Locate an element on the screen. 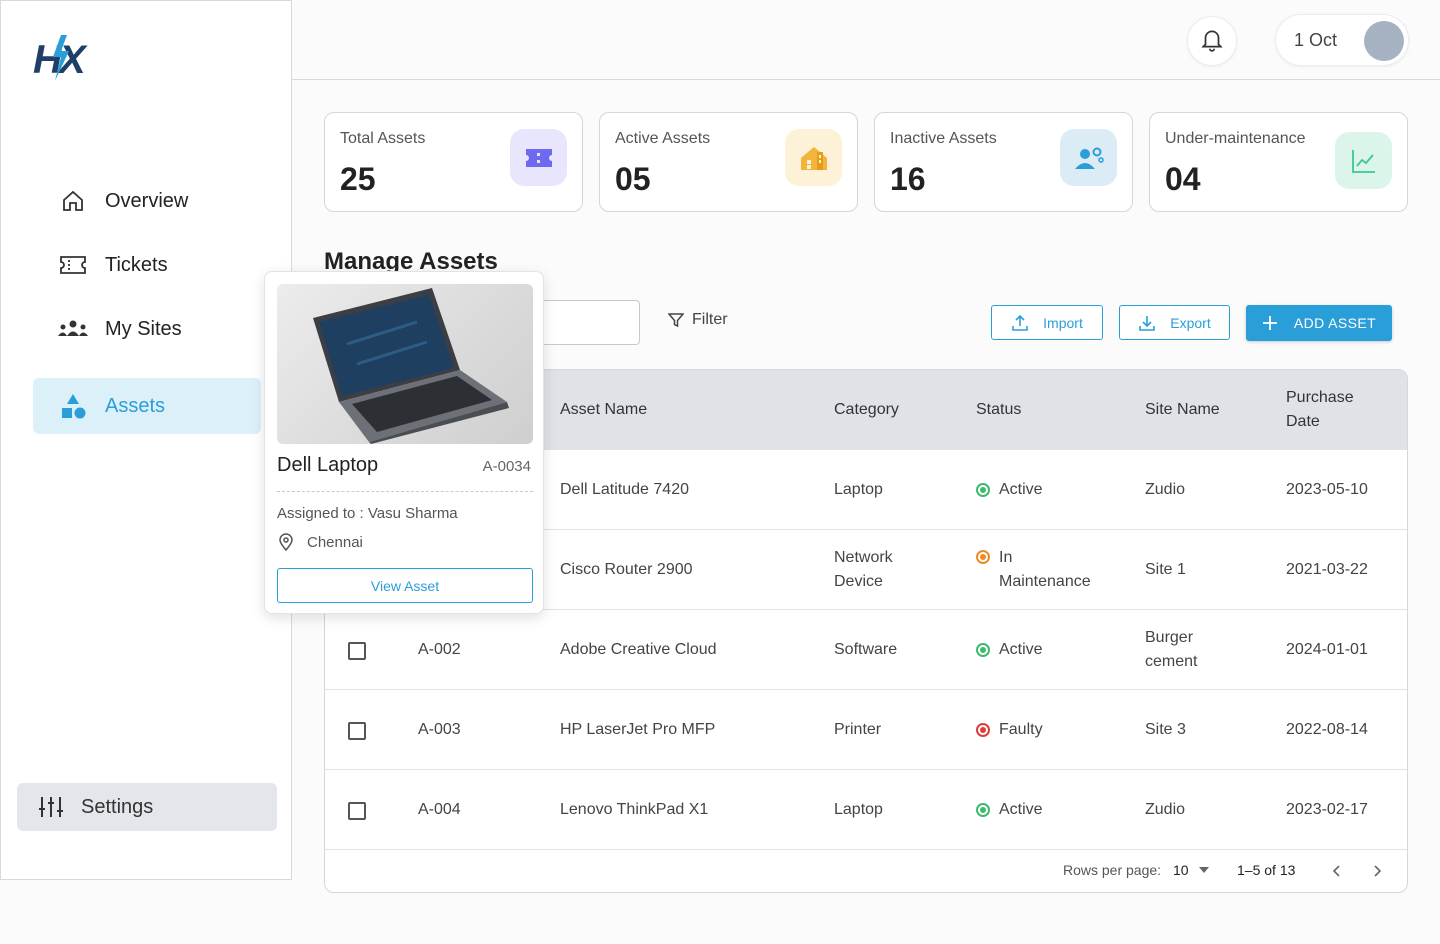  site-name: Site 3 is located at coordinates (1165, 729).